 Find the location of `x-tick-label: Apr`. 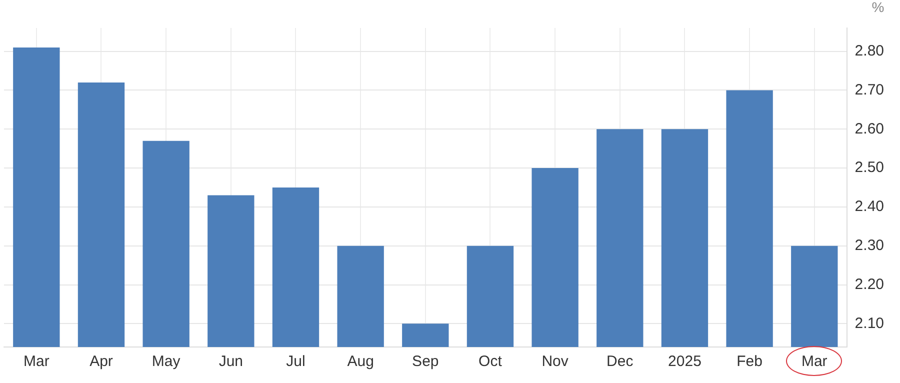

x-tick-label: Apr is located at coordinates (101, 361).